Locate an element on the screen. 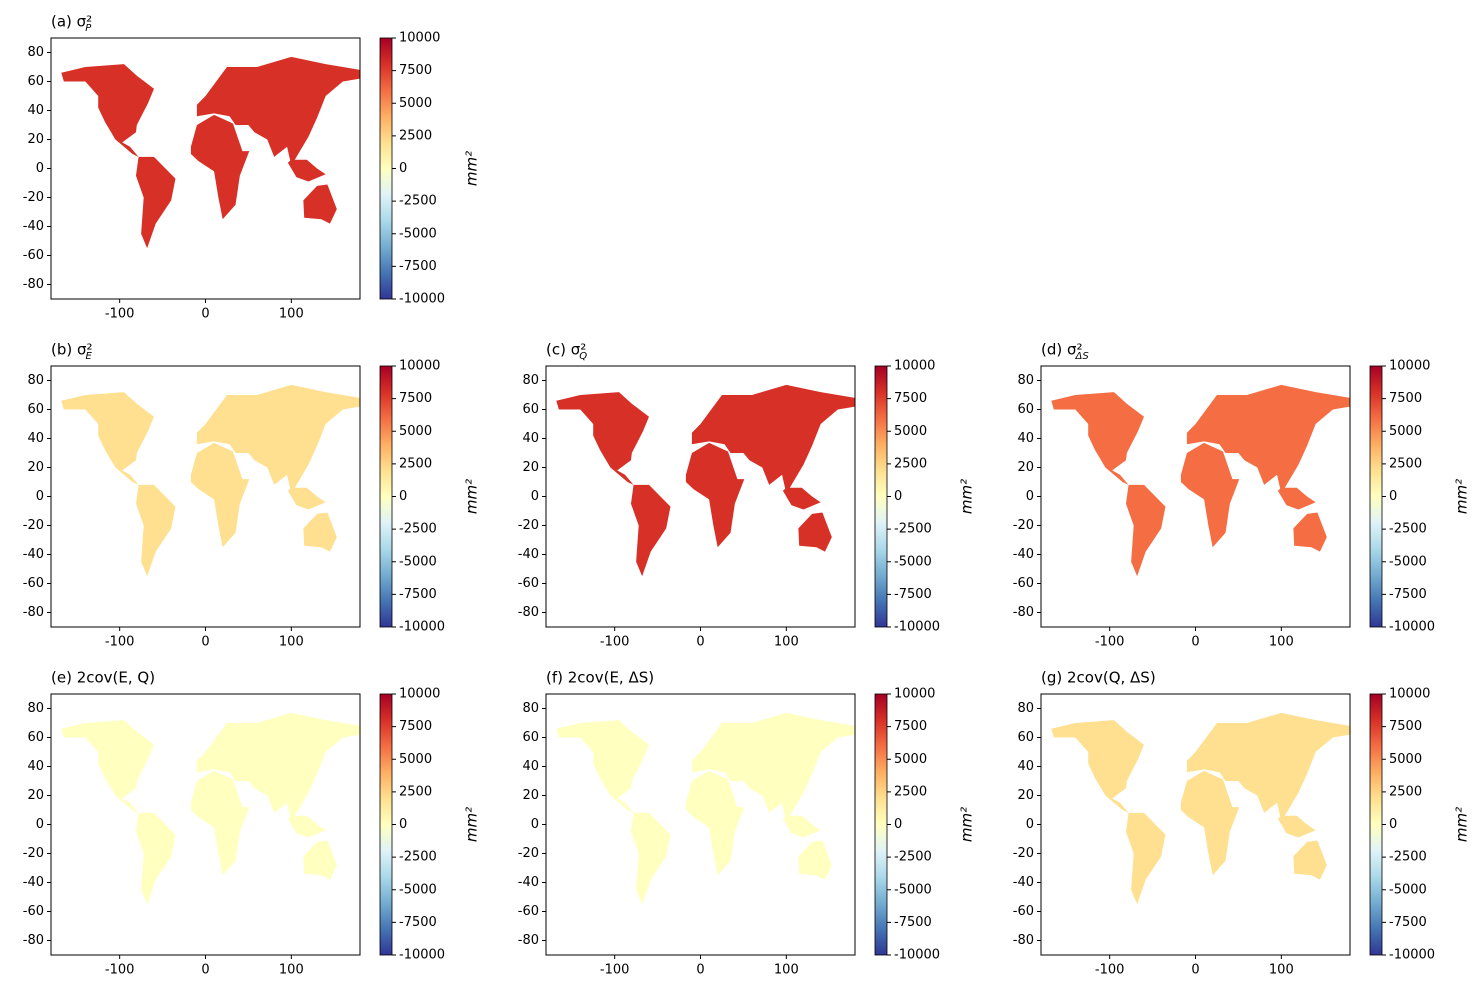 The image size is (1480, 994). y-tick-label: -20 is located at coordinates (33, 853).